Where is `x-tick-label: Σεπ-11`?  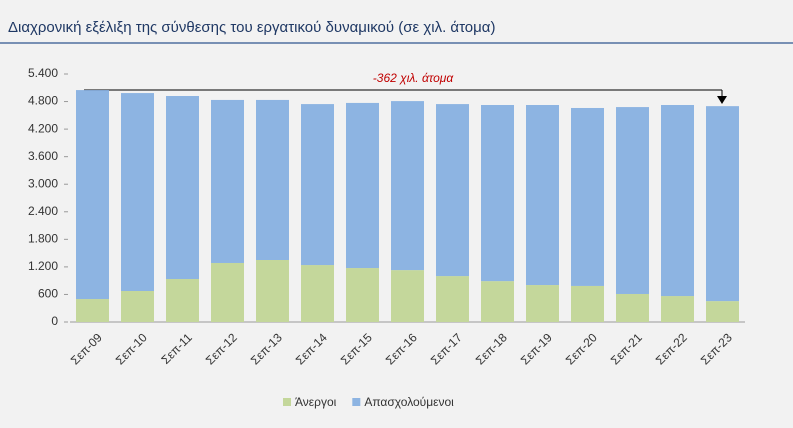 x-tick-label: Σεπ-11 is located at coordinates (176, 348).